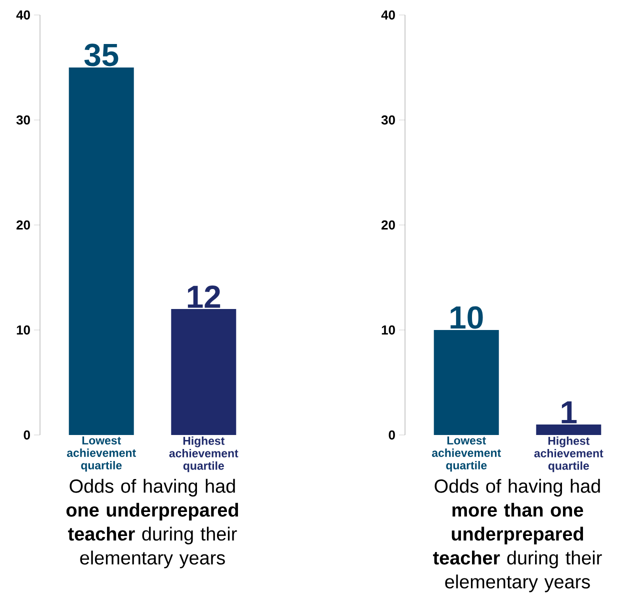 The height and width of the screenshot is (615, 640). Describe the element at coordinates (466, 317) in the screenshot. I see `data-label: 10` at that location.